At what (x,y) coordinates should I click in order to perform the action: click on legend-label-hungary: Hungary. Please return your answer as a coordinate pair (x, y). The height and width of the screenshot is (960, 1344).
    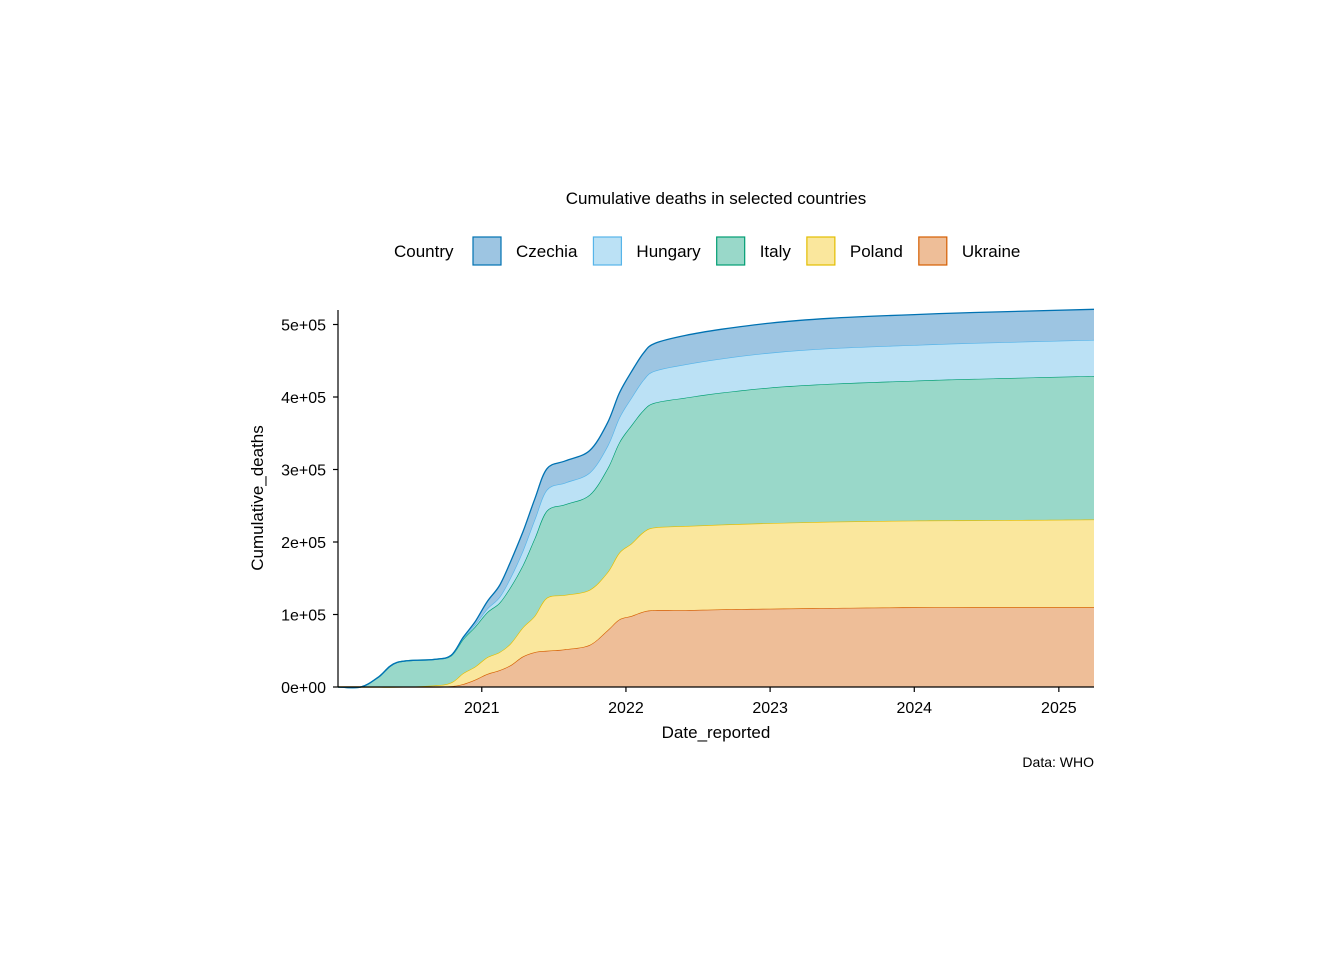
    Looking at the image, I should click on (668, 251).